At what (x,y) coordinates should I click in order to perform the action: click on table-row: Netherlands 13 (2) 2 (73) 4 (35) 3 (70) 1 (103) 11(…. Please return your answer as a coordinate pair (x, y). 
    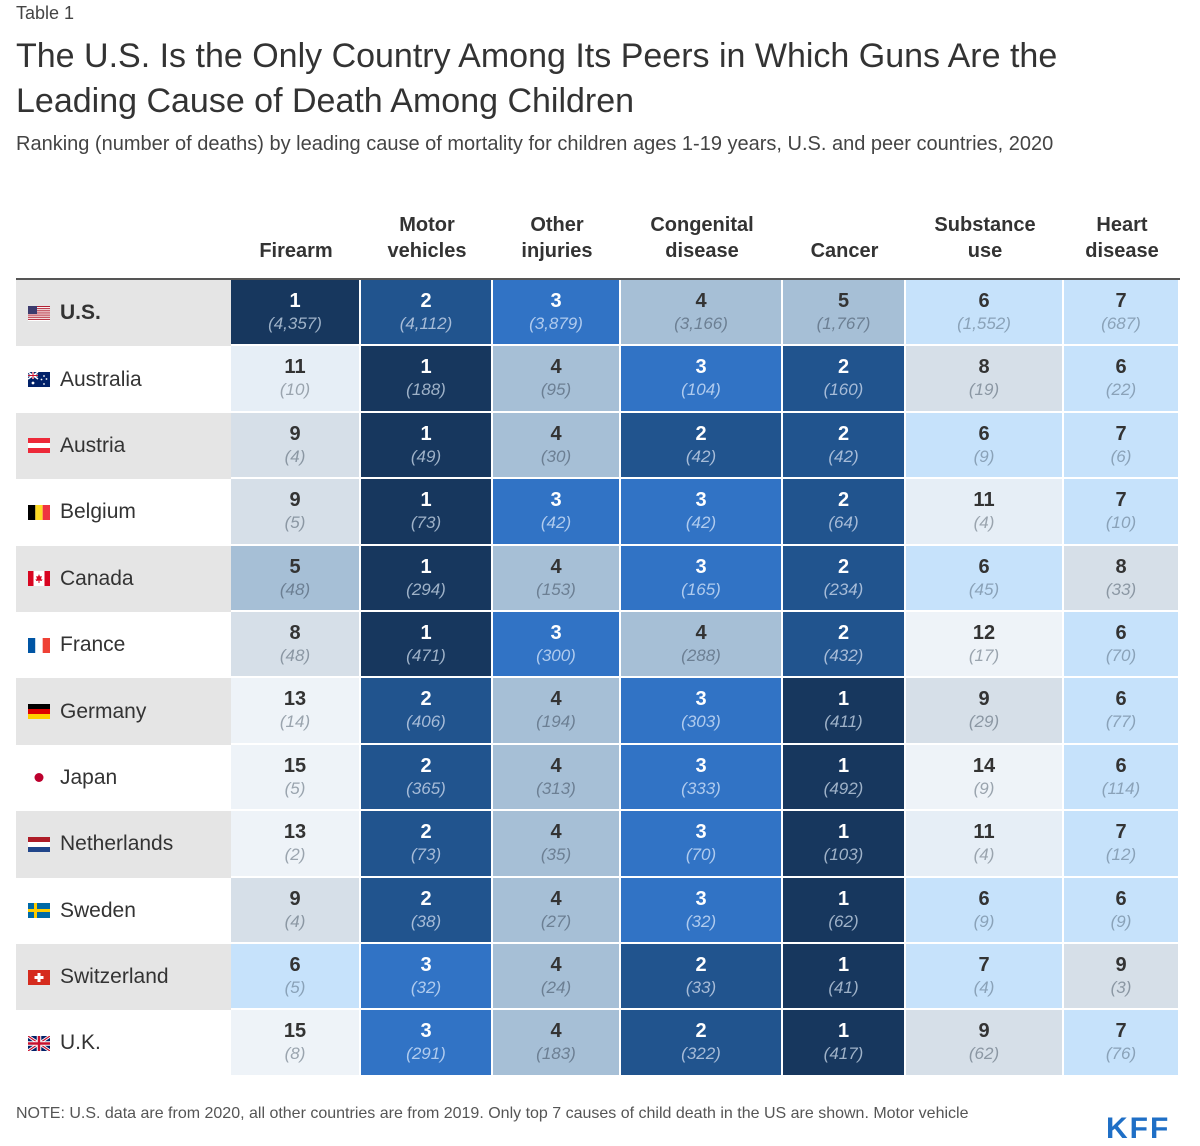
    Looking at the image, I should click on (598, 844).